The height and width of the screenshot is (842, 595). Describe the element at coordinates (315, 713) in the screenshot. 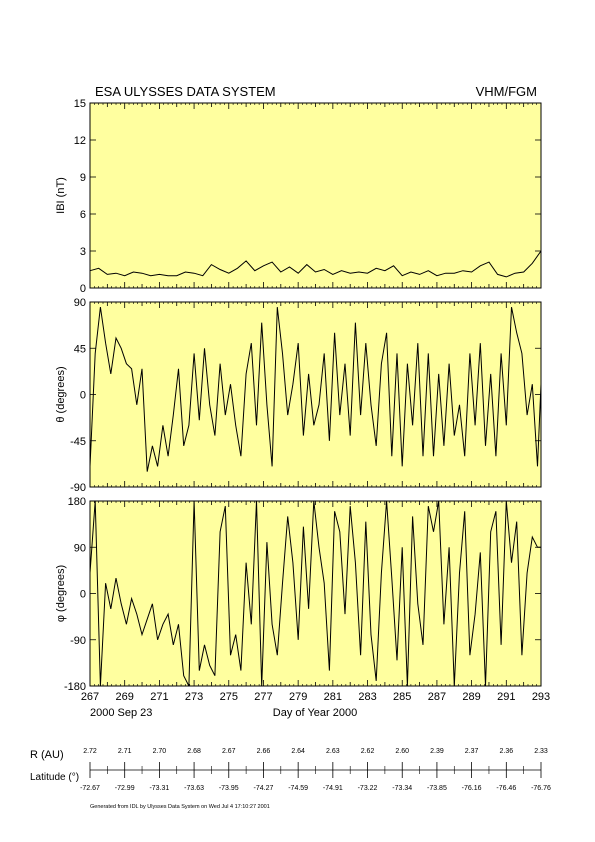

I see `x-axis-label: Day of Year 2000` at that location.